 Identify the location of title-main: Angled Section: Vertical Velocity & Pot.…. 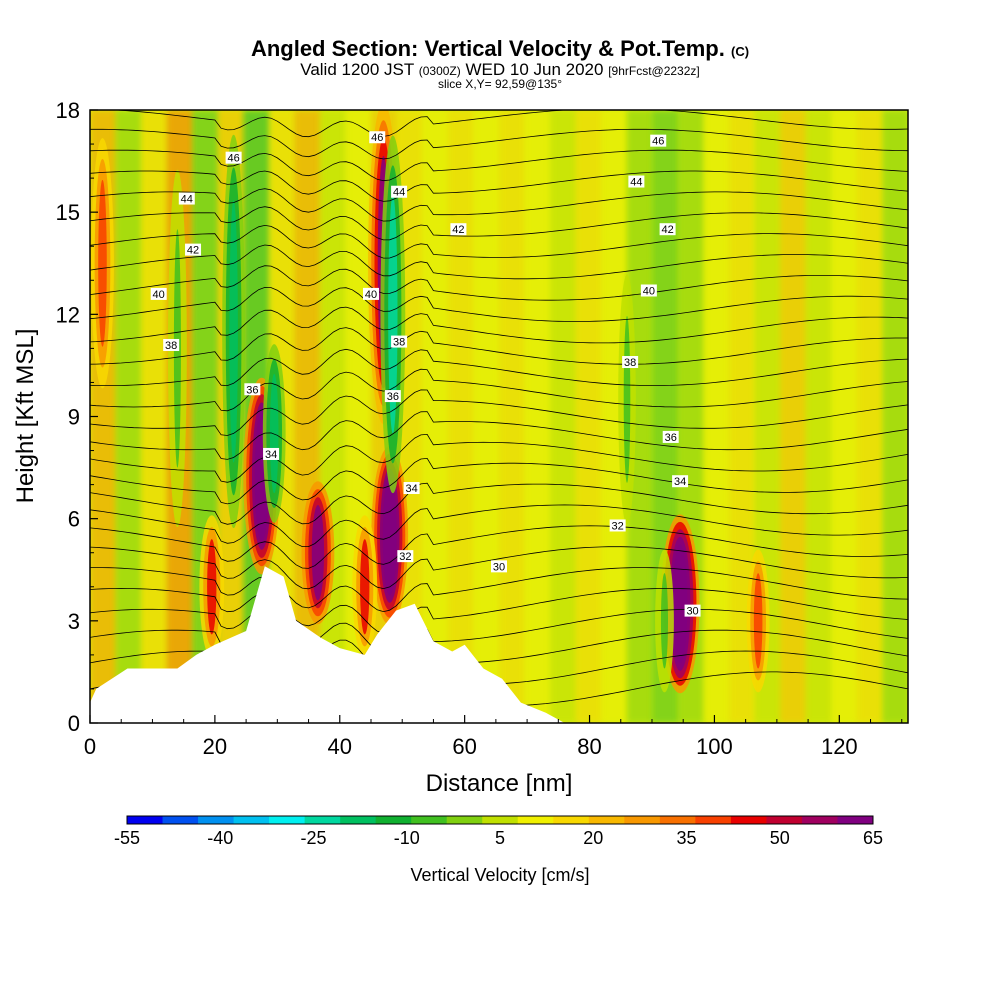
(487, 48).